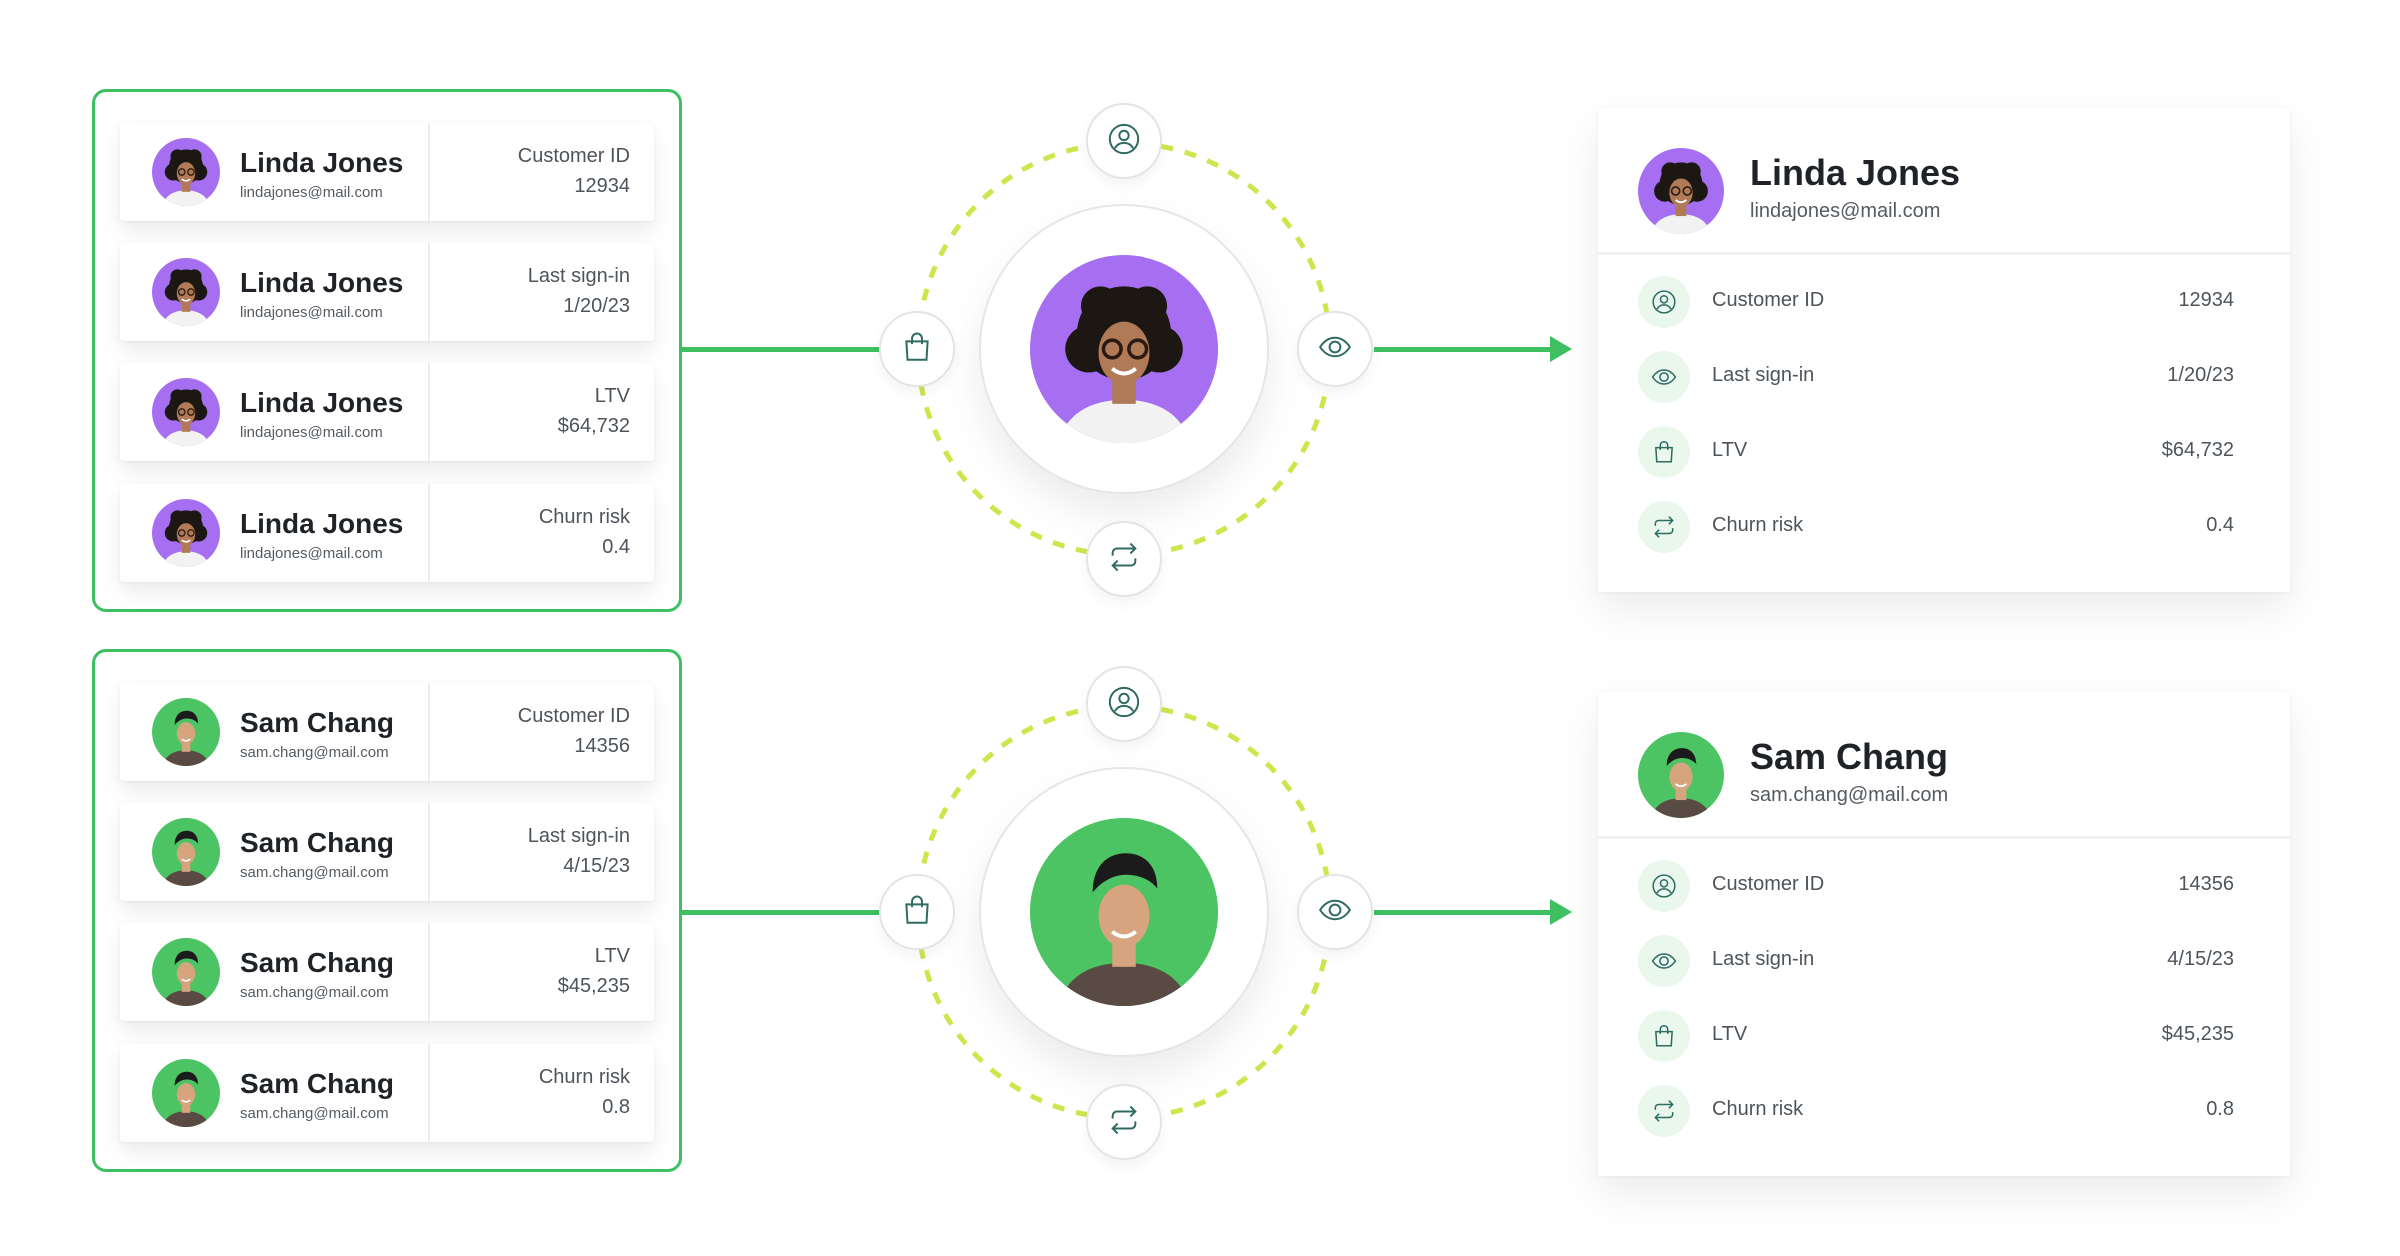  I want to click on field-value: 12934, so click(2206, 300).